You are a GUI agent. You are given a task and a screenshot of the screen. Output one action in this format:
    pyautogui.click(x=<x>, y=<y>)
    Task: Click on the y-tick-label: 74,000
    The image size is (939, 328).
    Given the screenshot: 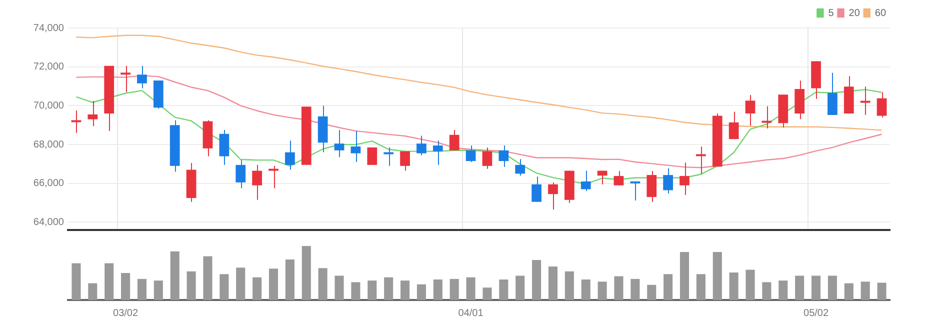 What is the action you would take?
    pyautogui.click(x=48, y=28)
    